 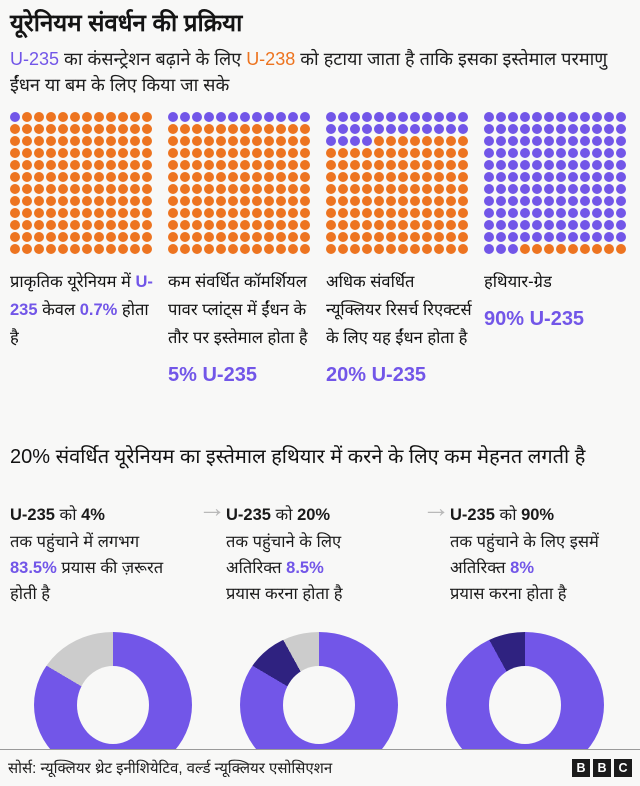 What do you see at coordinates (472, 515) in the screenshot?
I see `text-run: U-235` at bounding box center [472, 515].